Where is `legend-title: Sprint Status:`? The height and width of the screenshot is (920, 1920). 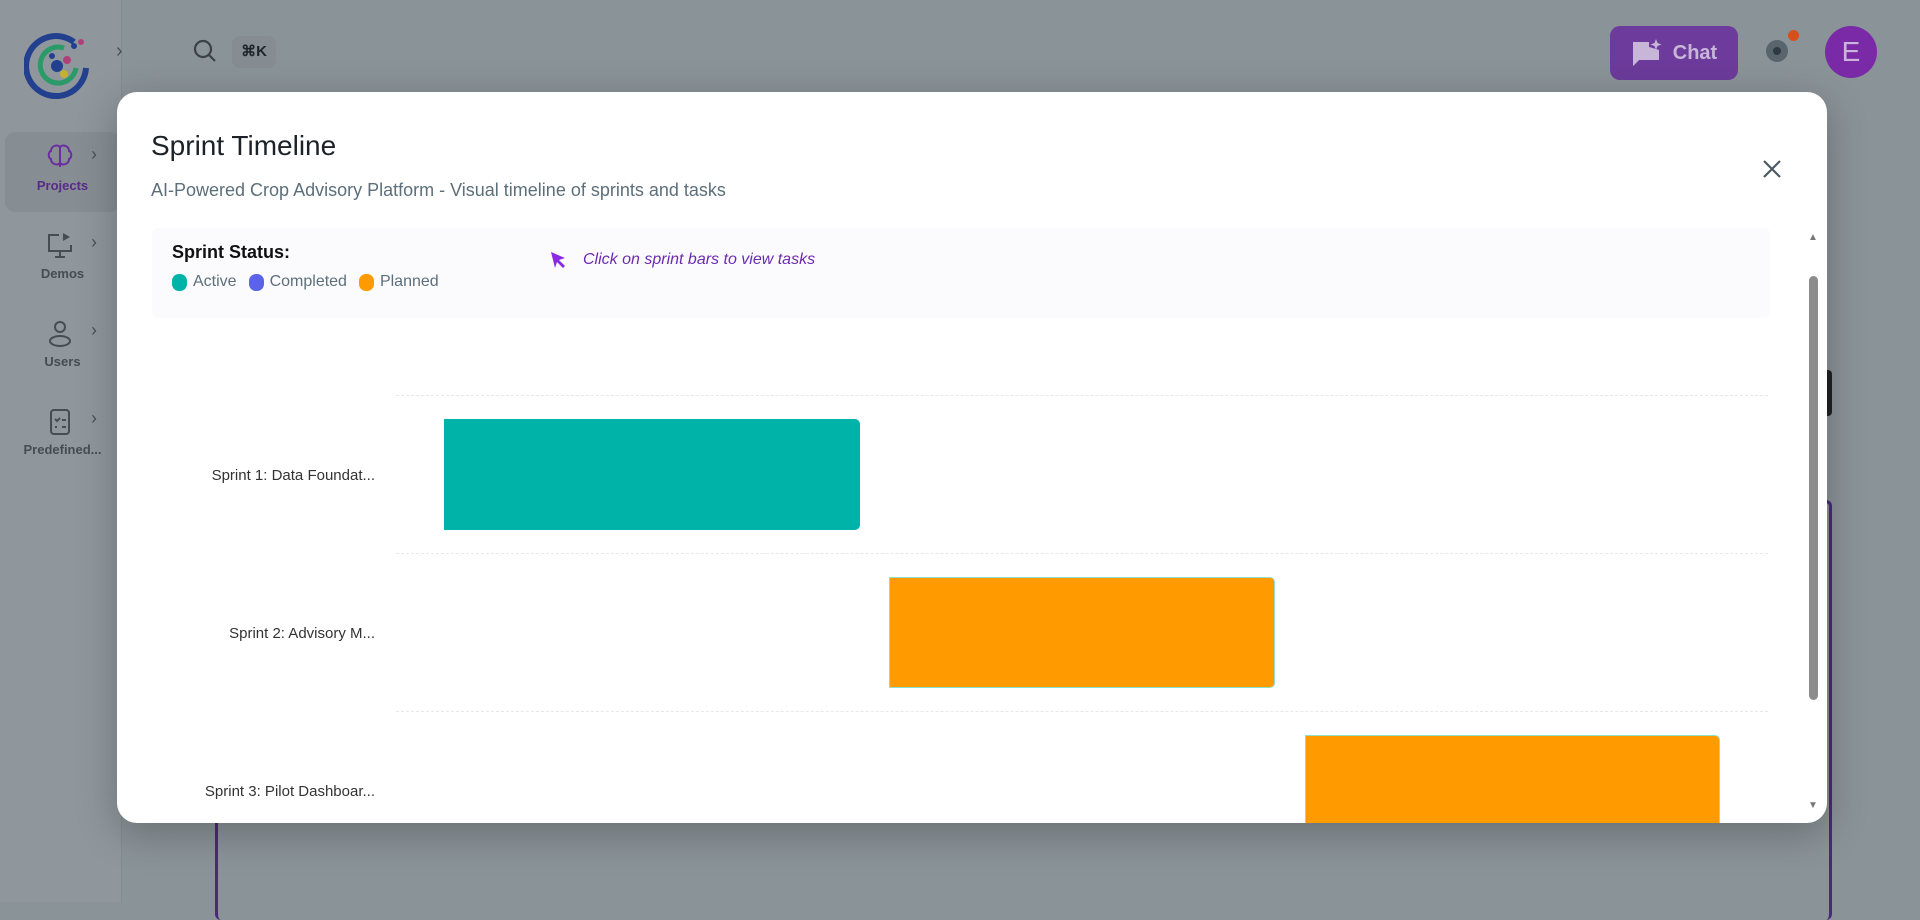 legend-title: Sprint Status: is located at coordinates (231, 252).